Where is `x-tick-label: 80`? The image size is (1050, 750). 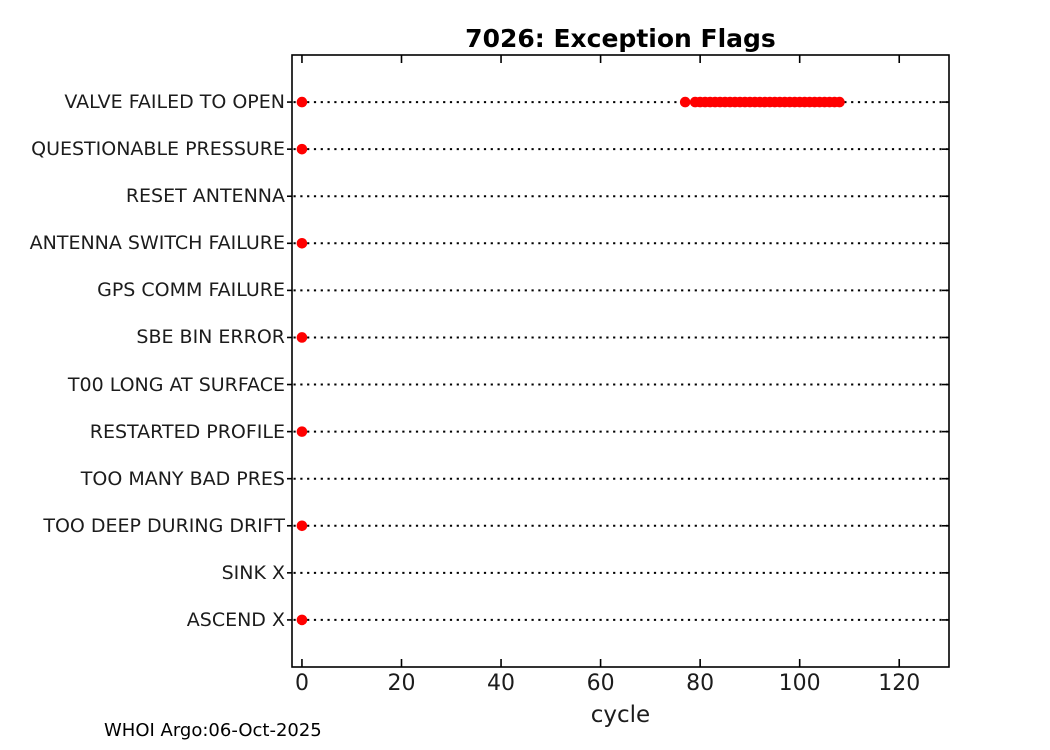
x-tick-label: 80 is located at coordinates (700, 683).